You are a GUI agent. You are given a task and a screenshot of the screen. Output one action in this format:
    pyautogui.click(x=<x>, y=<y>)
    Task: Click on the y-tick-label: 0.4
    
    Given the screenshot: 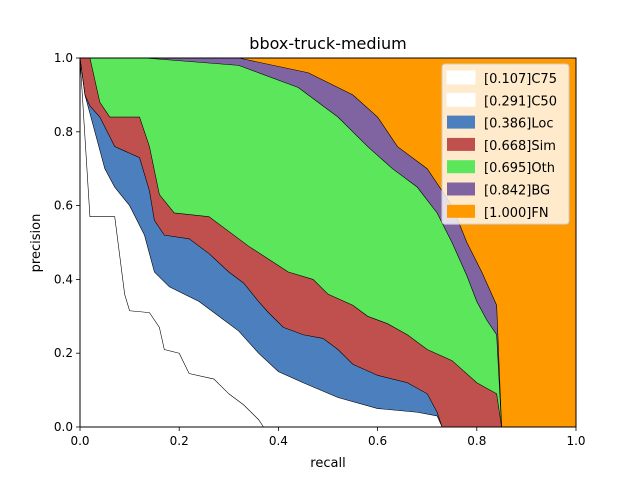 What is the action you would take?
    pyautogui.click(x=63, y=279)
    